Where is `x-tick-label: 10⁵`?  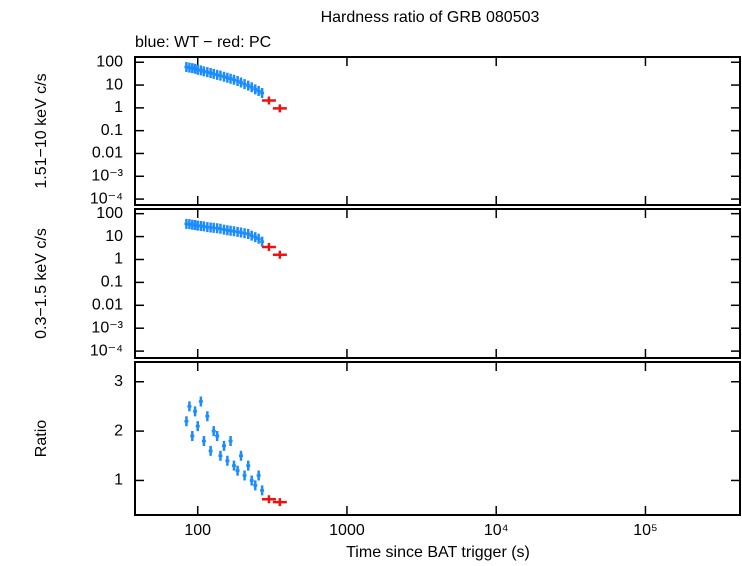 x-tick-label: 10⁵ is located at coordinates (645, 530).